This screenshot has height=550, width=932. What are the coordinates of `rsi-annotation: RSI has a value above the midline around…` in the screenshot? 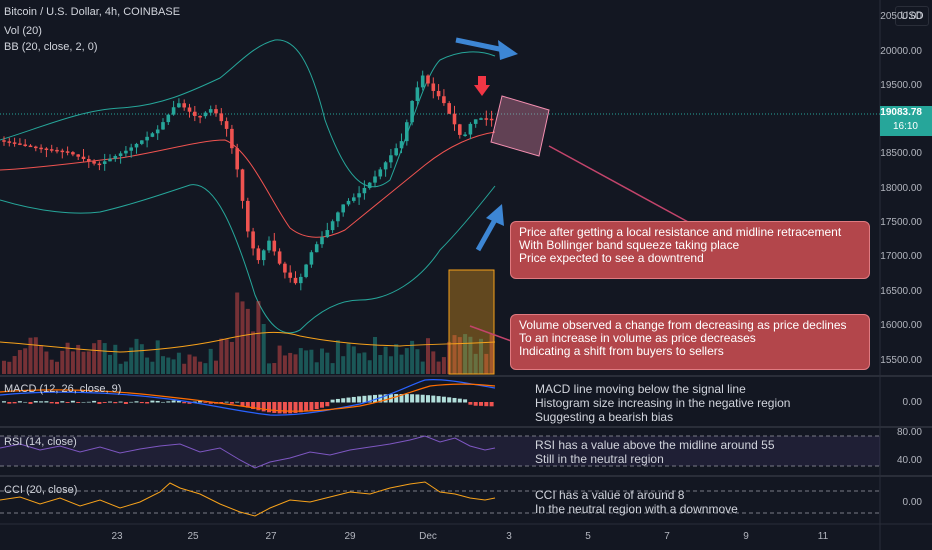 It's located at (655, 452).